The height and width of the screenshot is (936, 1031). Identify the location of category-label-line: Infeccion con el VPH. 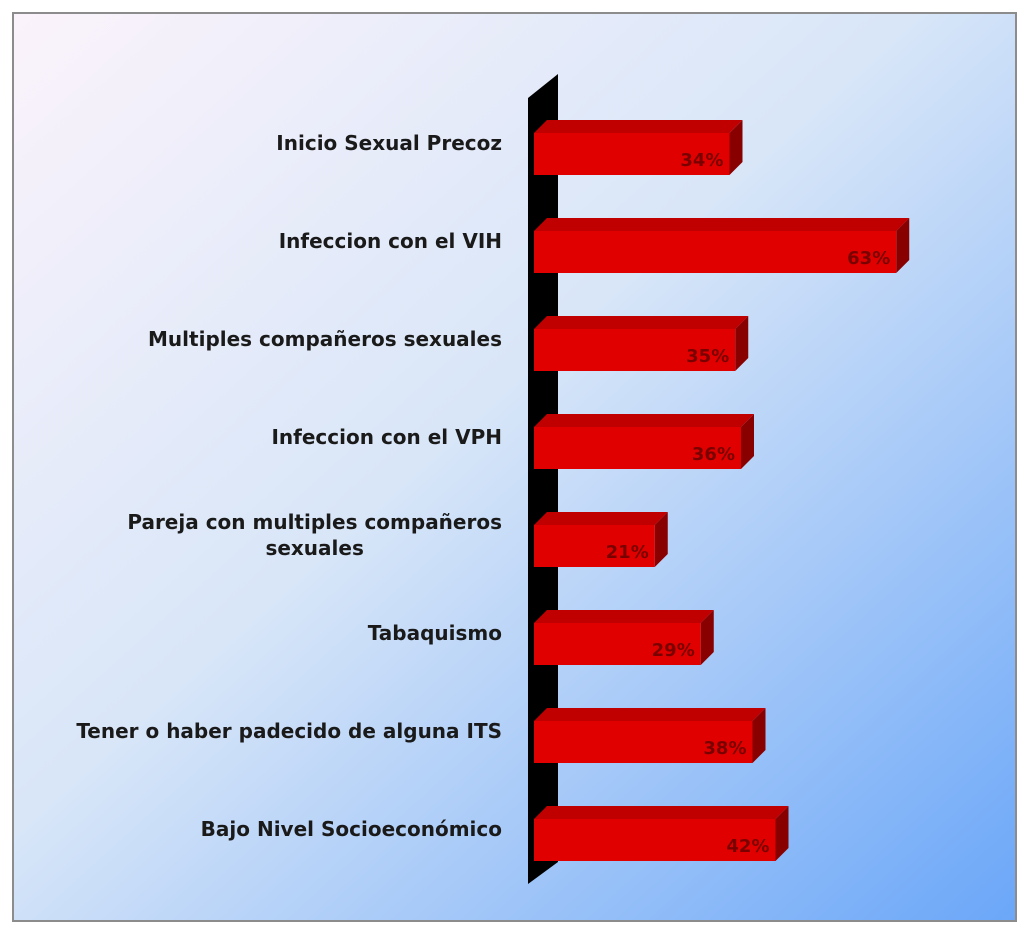
(386, 437).